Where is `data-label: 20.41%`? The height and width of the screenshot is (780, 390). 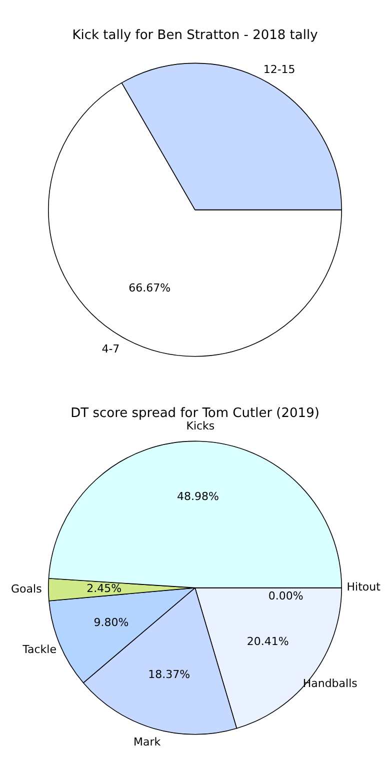 data-label: 20.41% is located at coordinates (267, 641).